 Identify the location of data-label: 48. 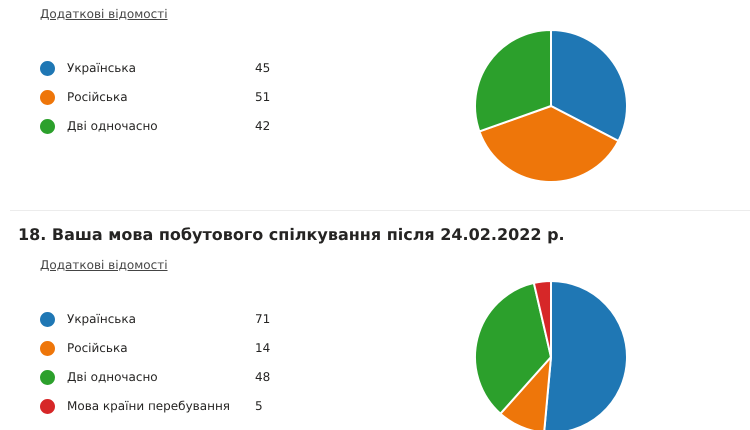
(262, 377).